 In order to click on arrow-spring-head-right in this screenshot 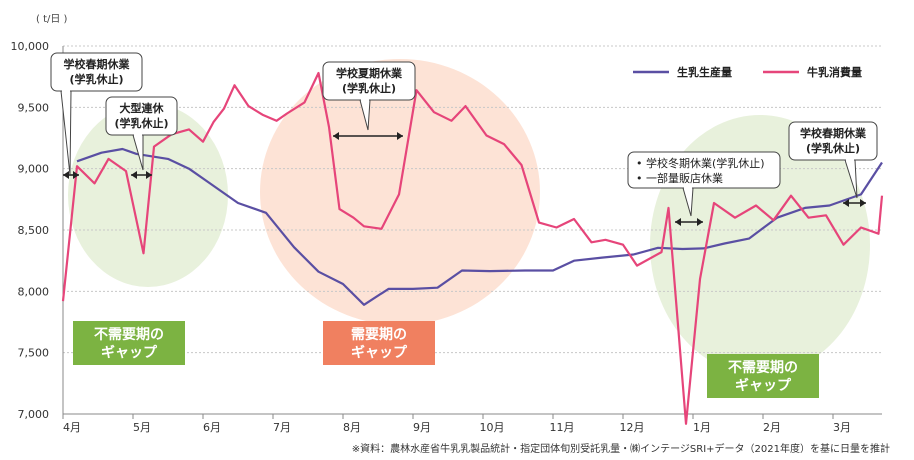, I will do `click(76, 175)`.